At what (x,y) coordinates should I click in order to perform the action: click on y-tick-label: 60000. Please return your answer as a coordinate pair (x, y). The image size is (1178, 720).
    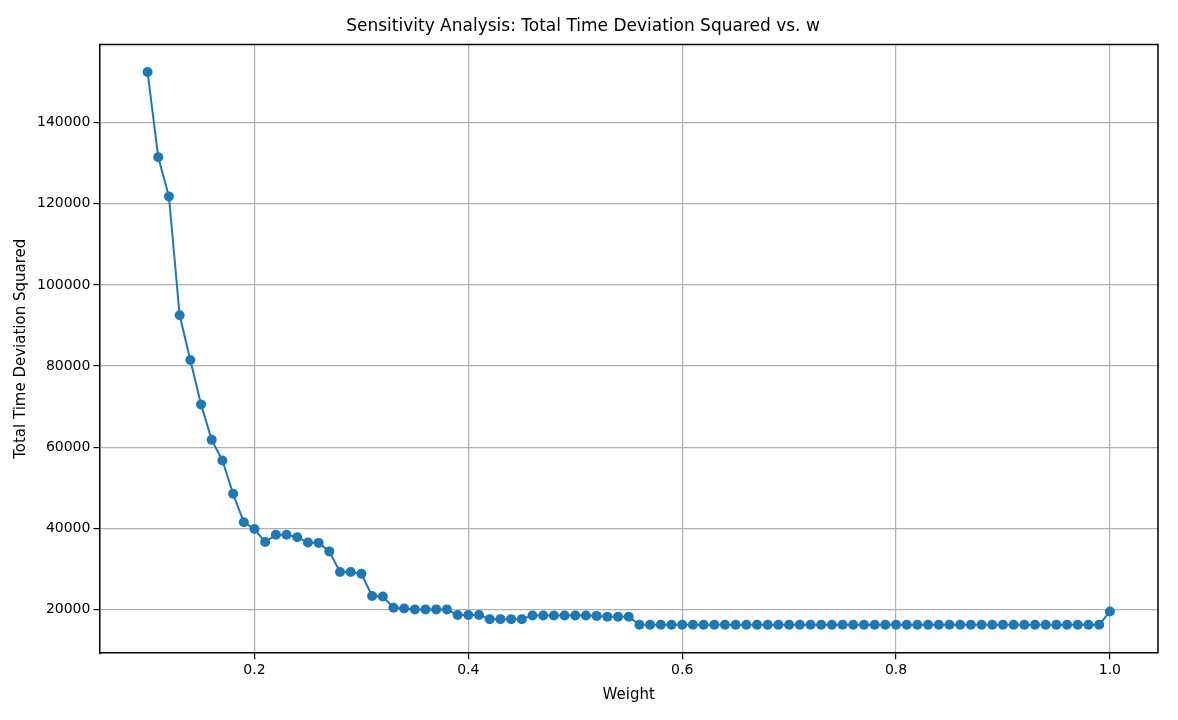
    Looking at the image, I should click on (68, 445).